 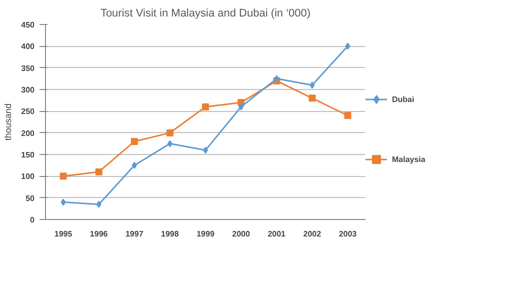 I want to click on x-tick-label: 1999, so click(x=205, y=234).